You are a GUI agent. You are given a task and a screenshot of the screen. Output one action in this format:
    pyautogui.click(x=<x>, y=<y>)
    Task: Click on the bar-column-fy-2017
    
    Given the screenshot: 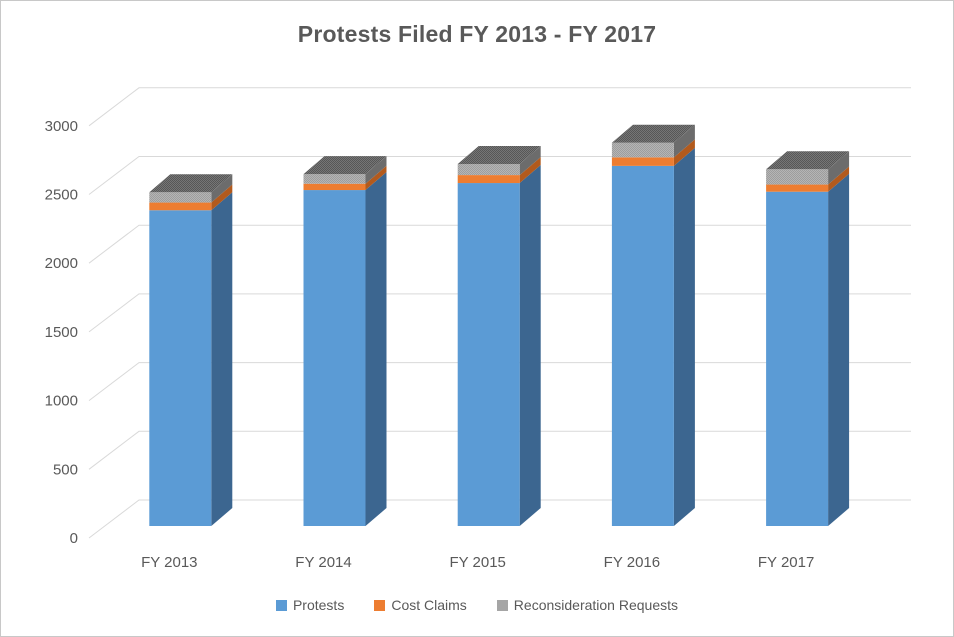 What is the action you would take?
    pyautogui.click(x=808, y=338)
    